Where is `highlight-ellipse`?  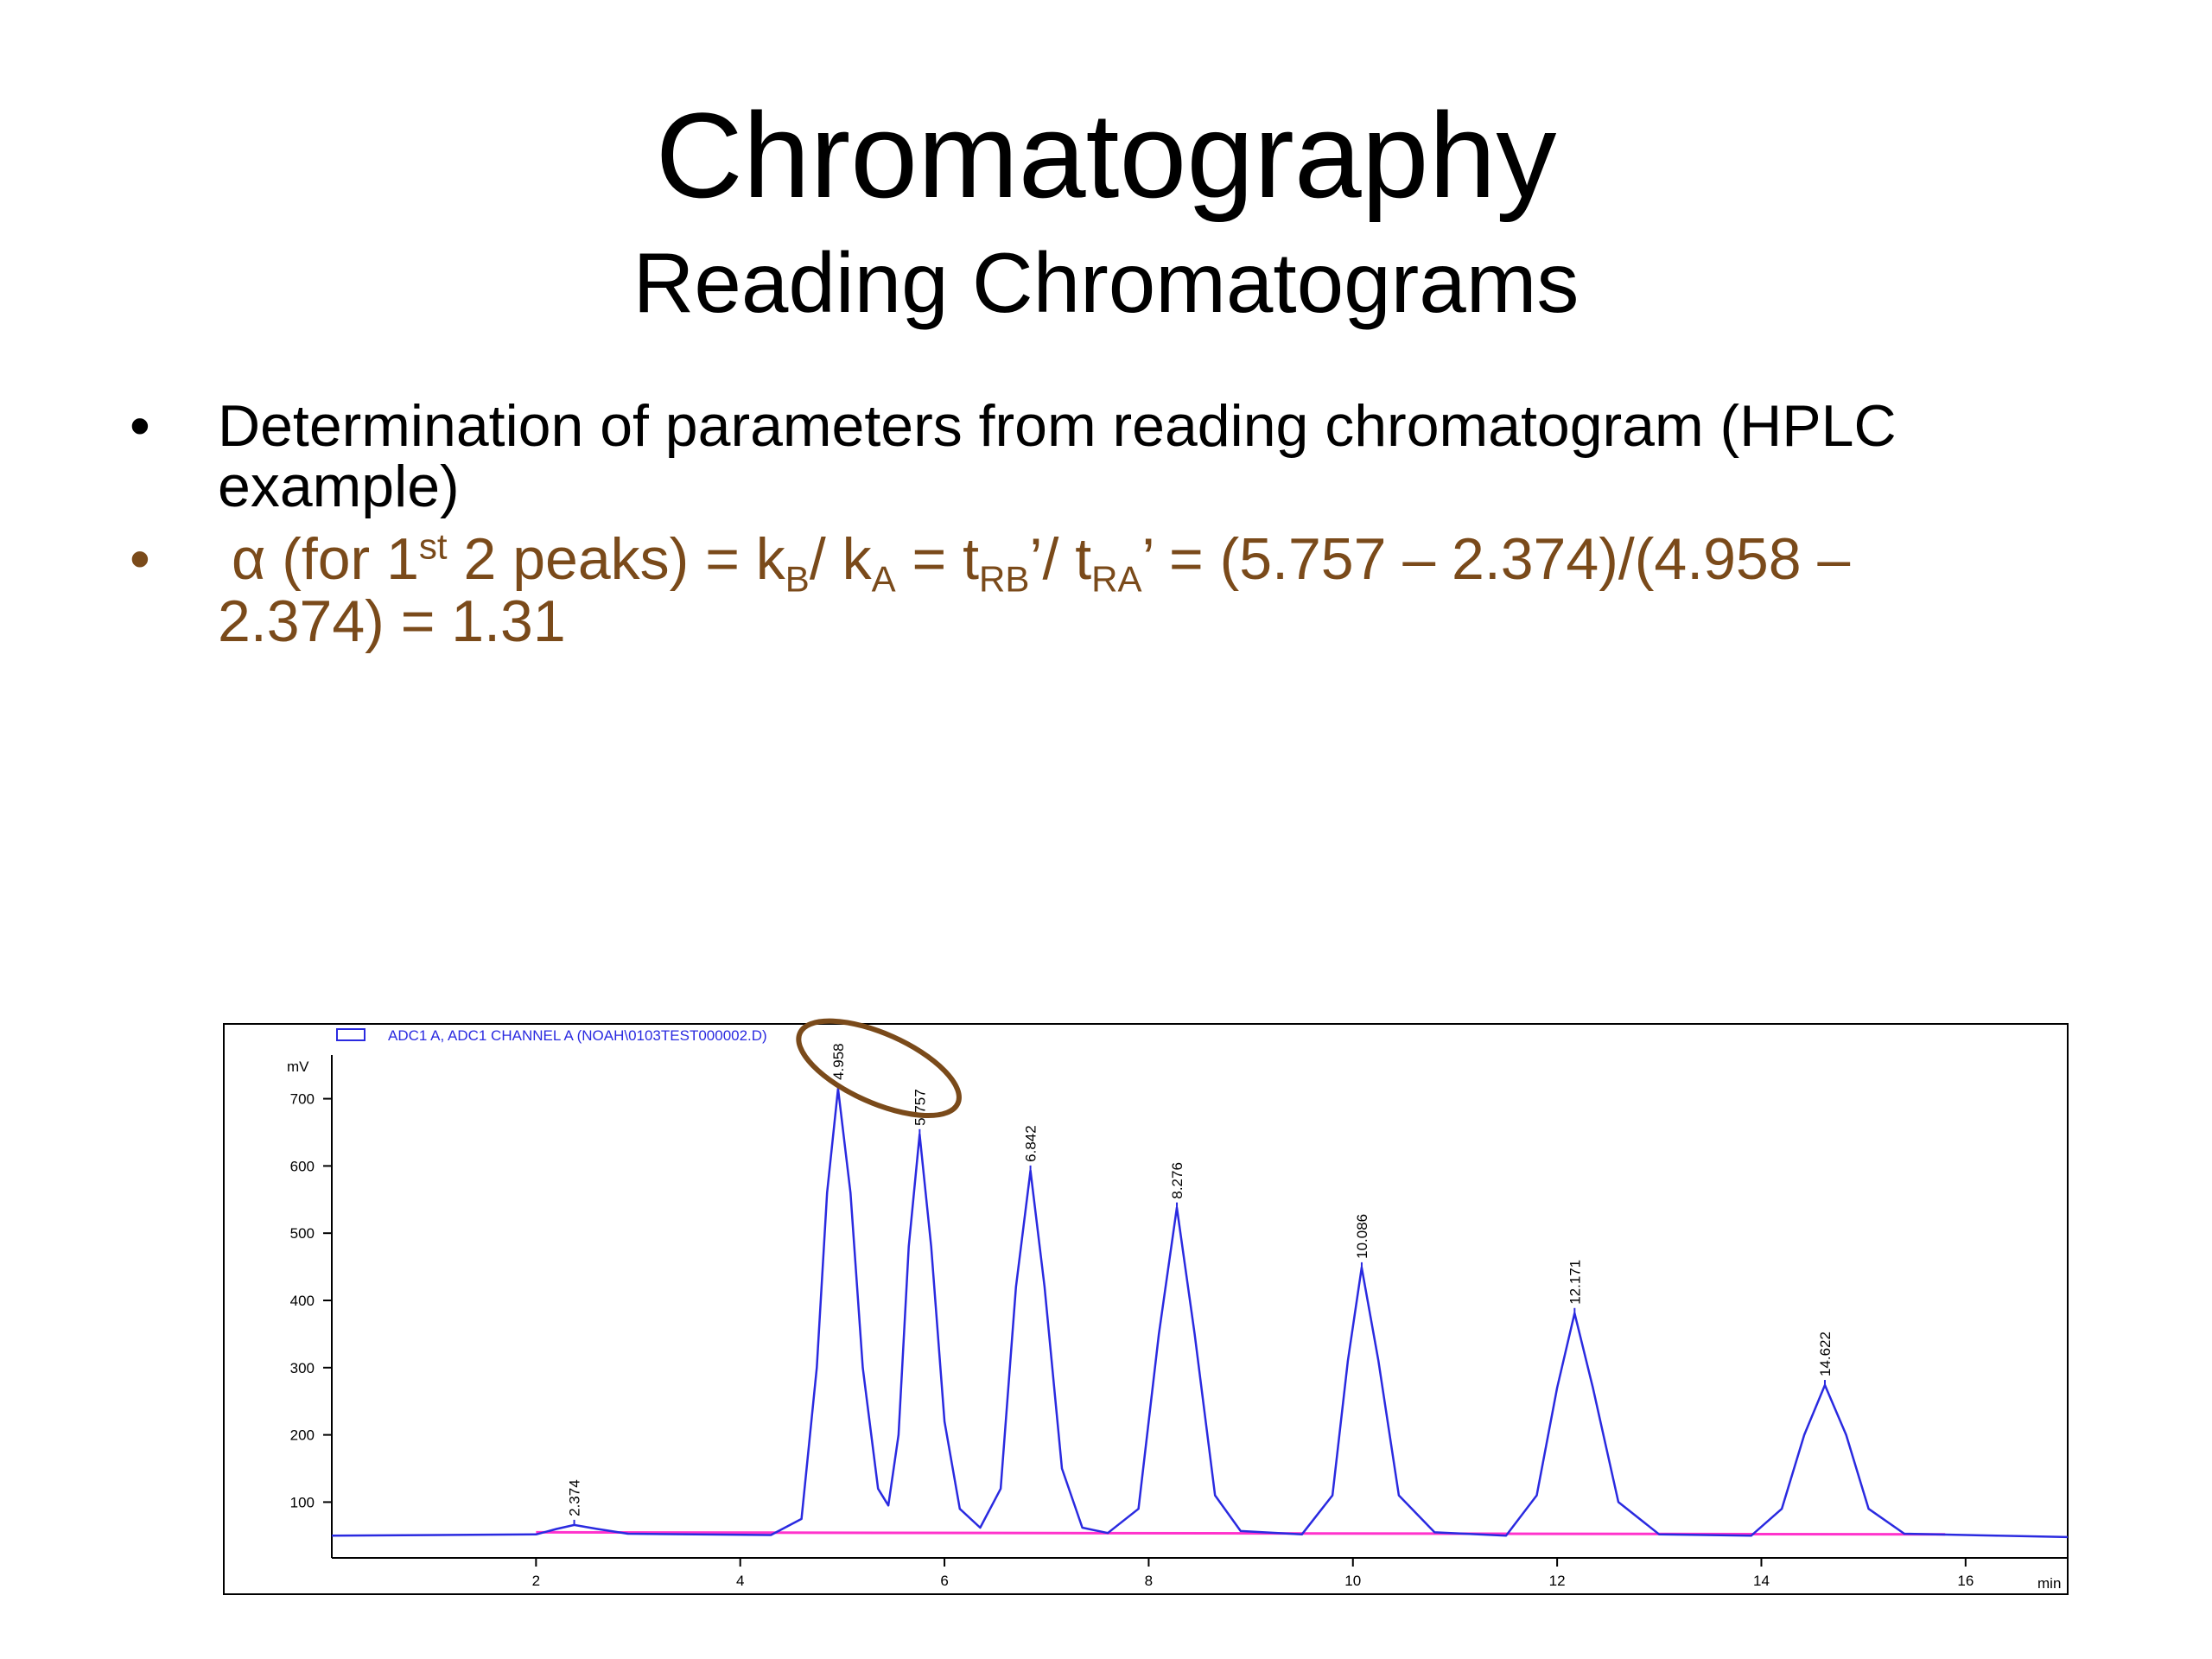 highlight-ellipse is located at coordinates (879, 1068).